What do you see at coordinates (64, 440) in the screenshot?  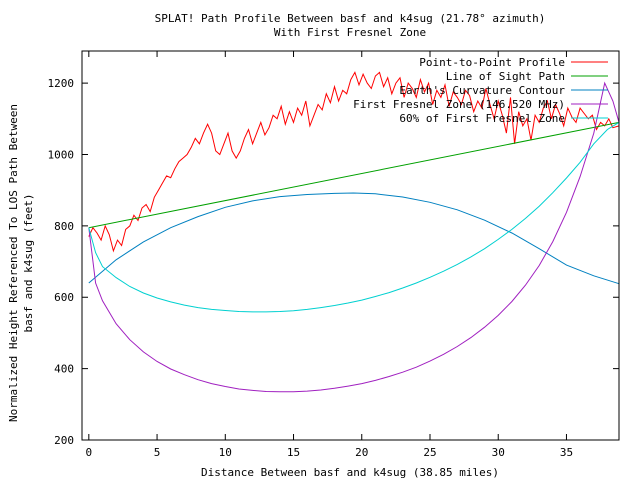 I see `y-tick-label: 200` at bounding box center [64, 440].